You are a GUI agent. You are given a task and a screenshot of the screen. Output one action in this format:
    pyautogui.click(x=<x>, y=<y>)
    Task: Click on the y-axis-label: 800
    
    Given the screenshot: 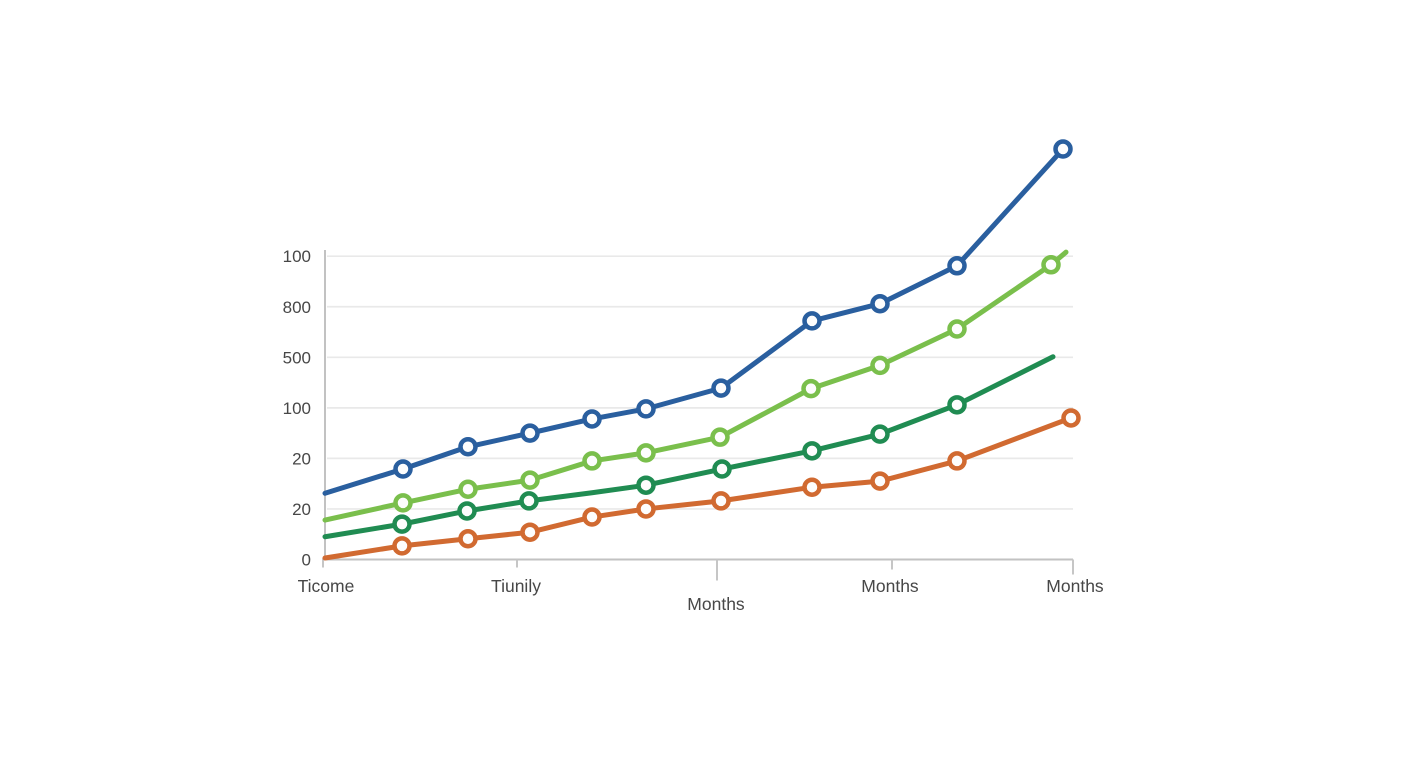 What is the action you would take?
    pyautogui.click(x=297, y=307)
    